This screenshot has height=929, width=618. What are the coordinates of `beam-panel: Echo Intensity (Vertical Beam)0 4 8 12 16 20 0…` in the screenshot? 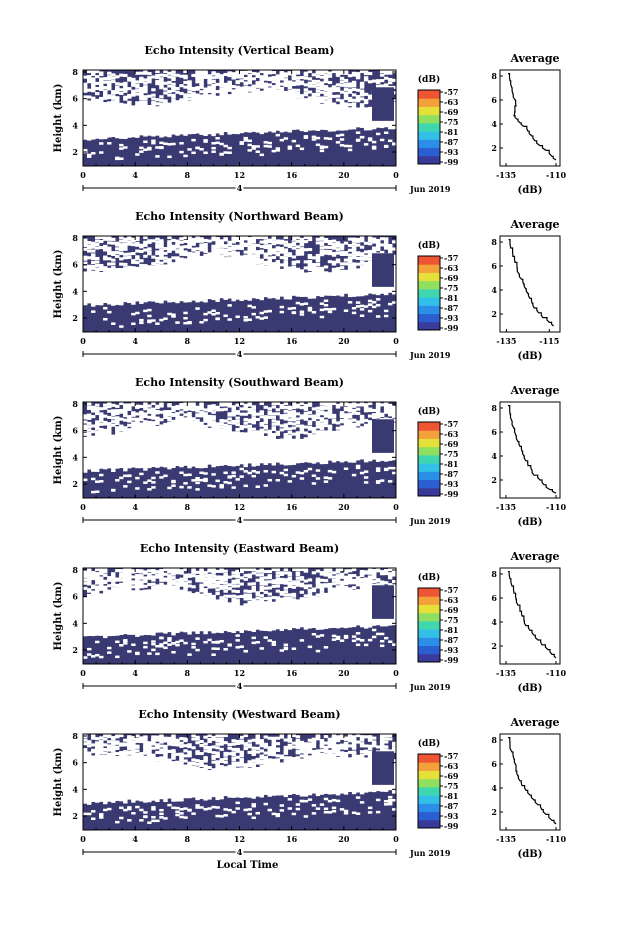 It's located at (309, 120).